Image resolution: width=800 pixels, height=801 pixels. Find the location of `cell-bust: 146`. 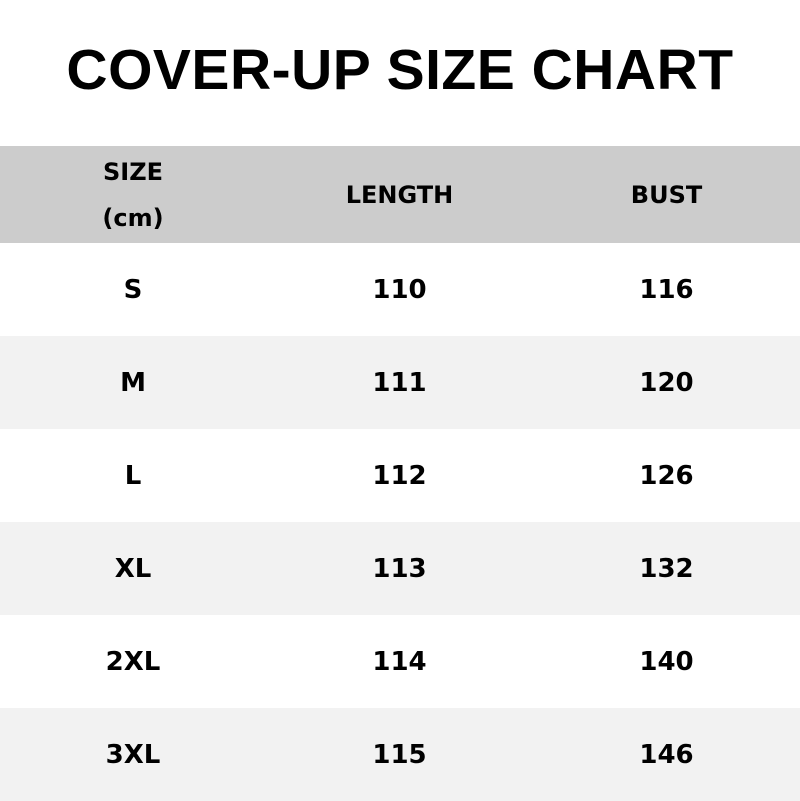

cell-bust: 146 is located at coordinates (666, 754).